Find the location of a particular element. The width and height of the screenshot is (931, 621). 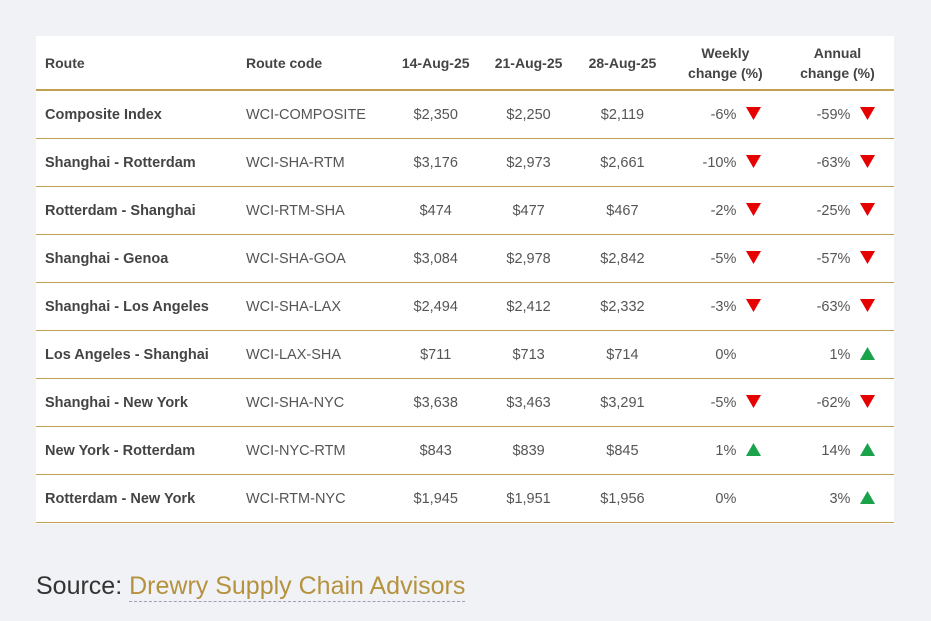

cell-route-code: WCI-NYC-RTM is located at coordinates (317, 450).